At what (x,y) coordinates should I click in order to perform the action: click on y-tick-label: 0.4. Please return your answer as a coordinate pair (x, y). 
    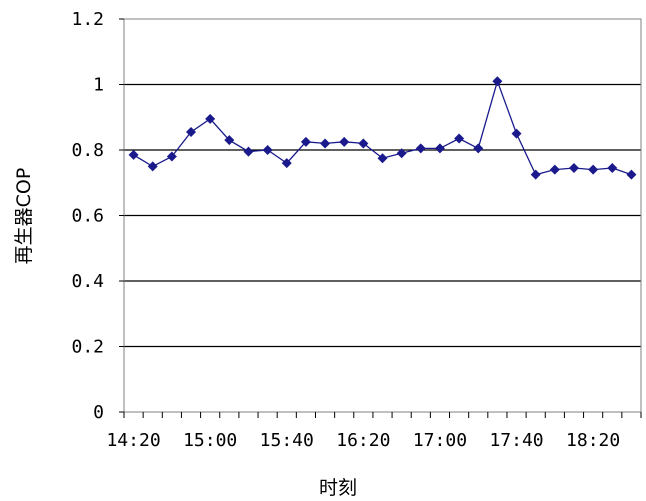
    Looking at the image, I should click on (87, 281).